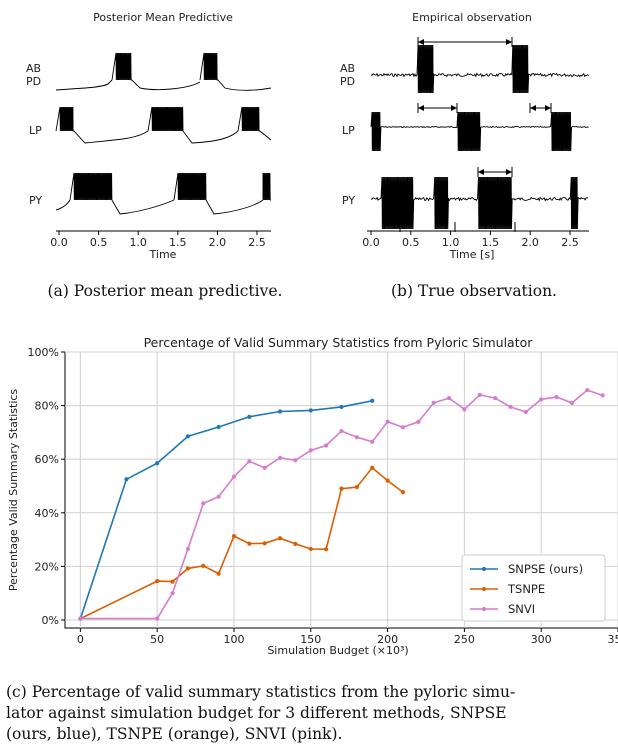  I want to click on panel-b-py-trace, so click(479, 203).